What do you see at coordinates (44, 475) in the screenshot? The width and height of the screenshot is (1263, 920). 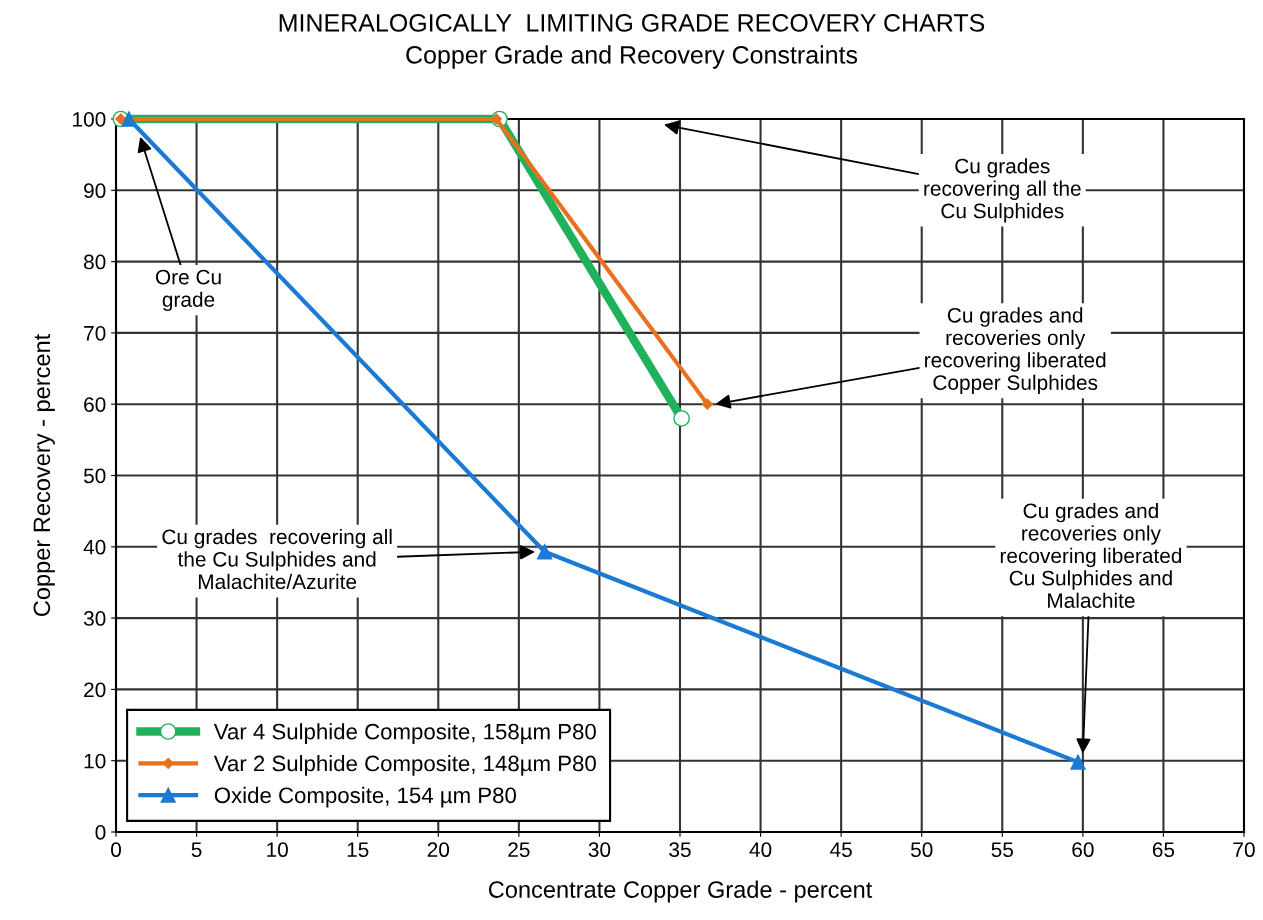 I see `y-axis-title: Copper Recovery - percent` at bounding box center [44, 475].